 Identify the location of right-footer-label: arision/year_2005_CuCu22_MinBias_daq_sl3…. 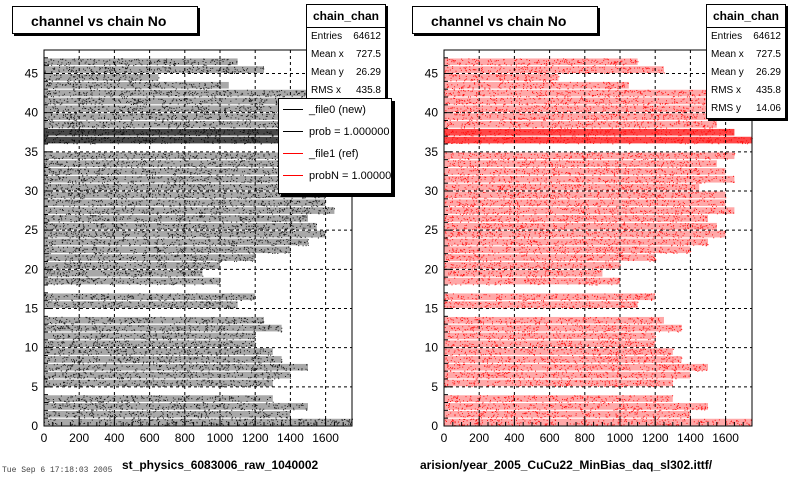
(566, 465).